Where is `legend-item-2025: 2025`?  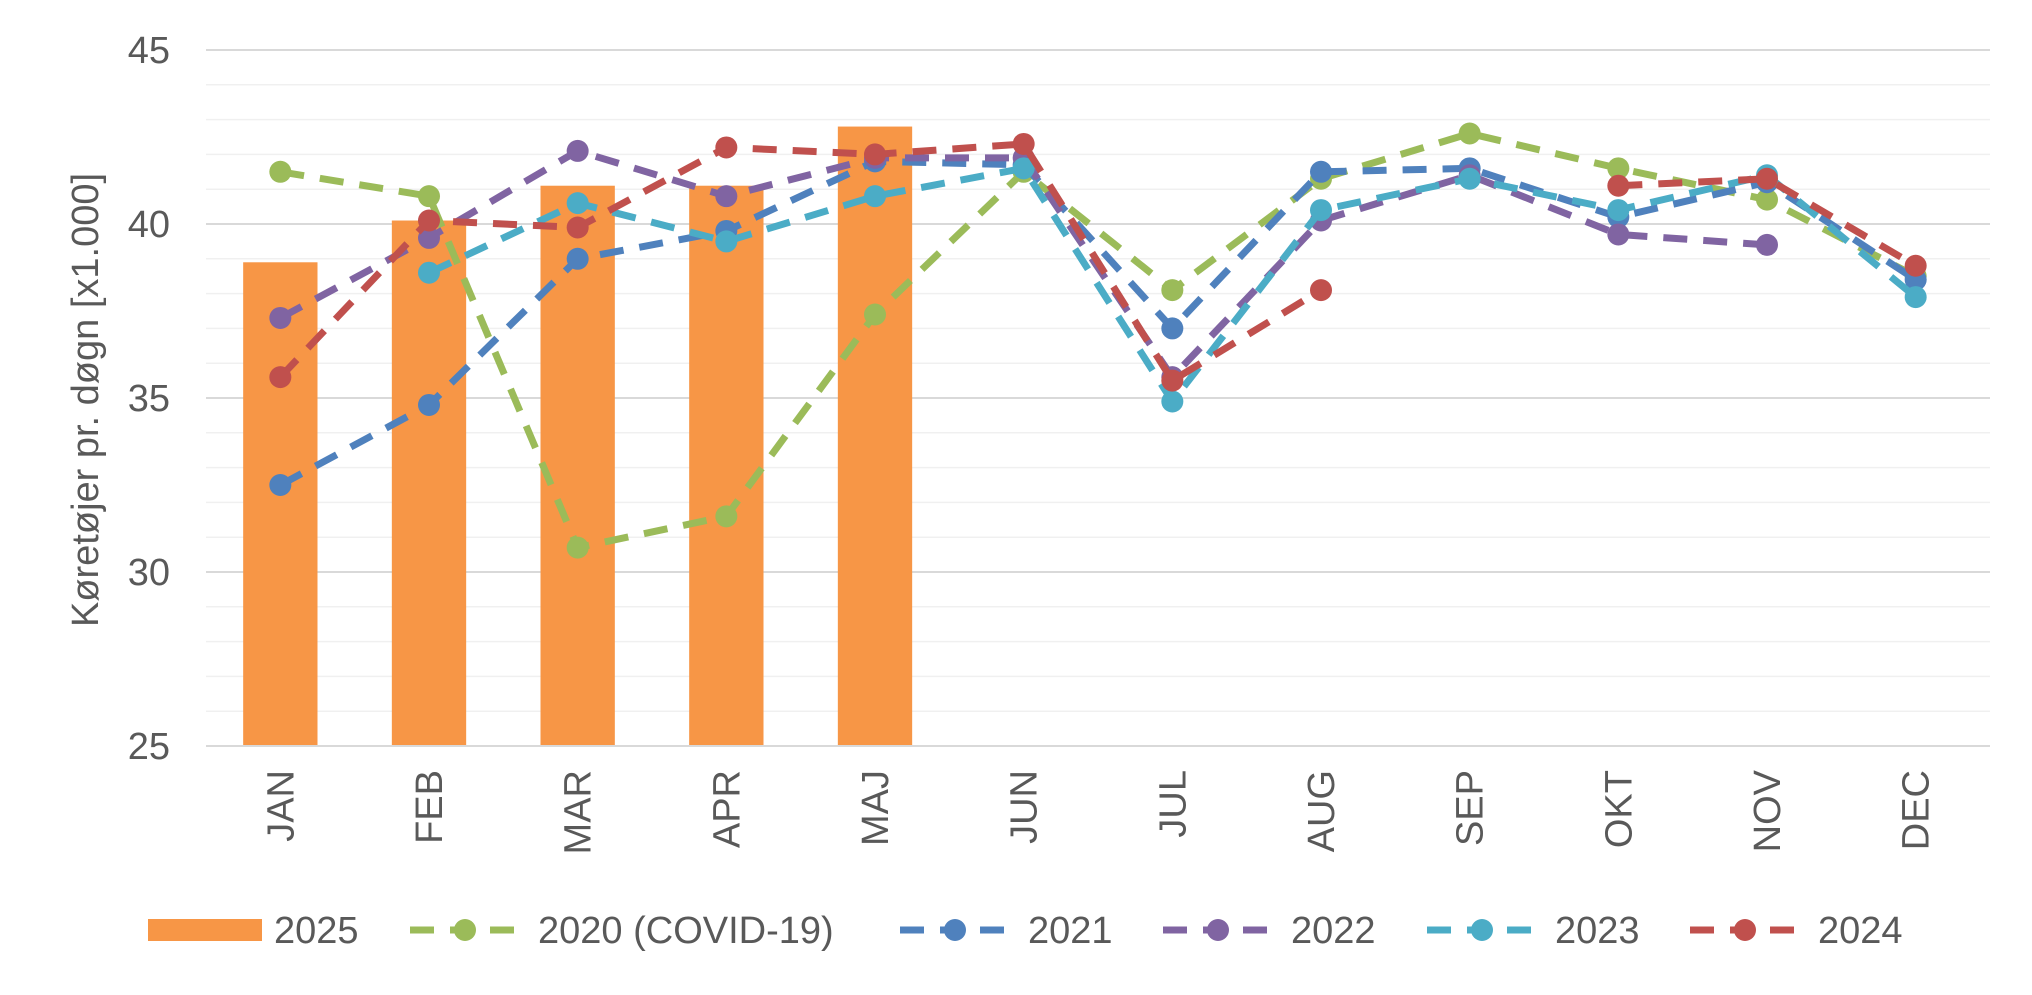
legend-item-2025: 2025 is located at coordinates (253, 931).